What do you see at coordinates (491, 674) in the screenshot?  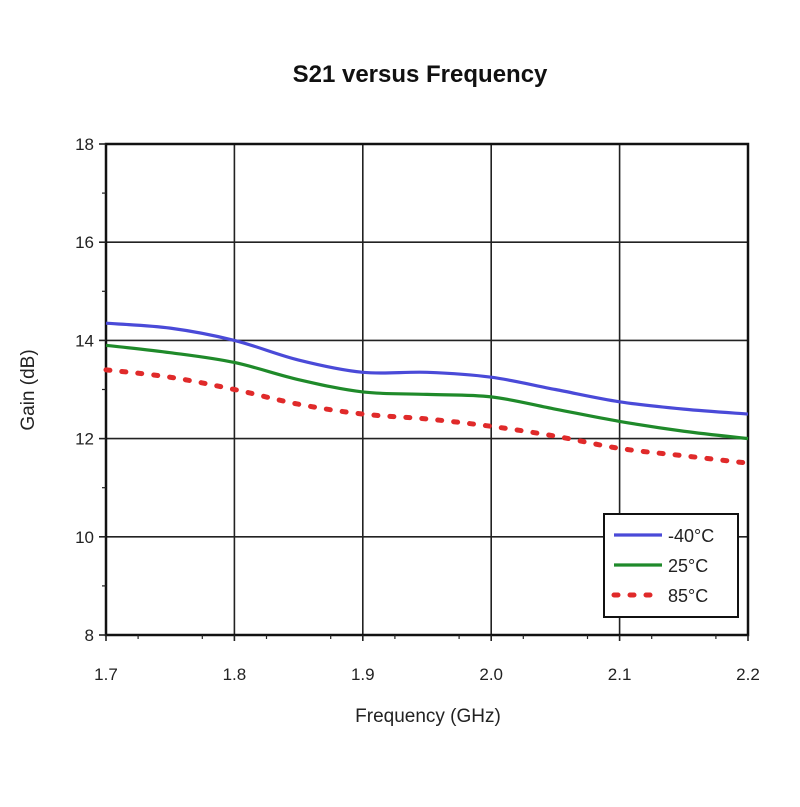 I see `x-tick-label: 2.0` at bounding box center [491, 674].